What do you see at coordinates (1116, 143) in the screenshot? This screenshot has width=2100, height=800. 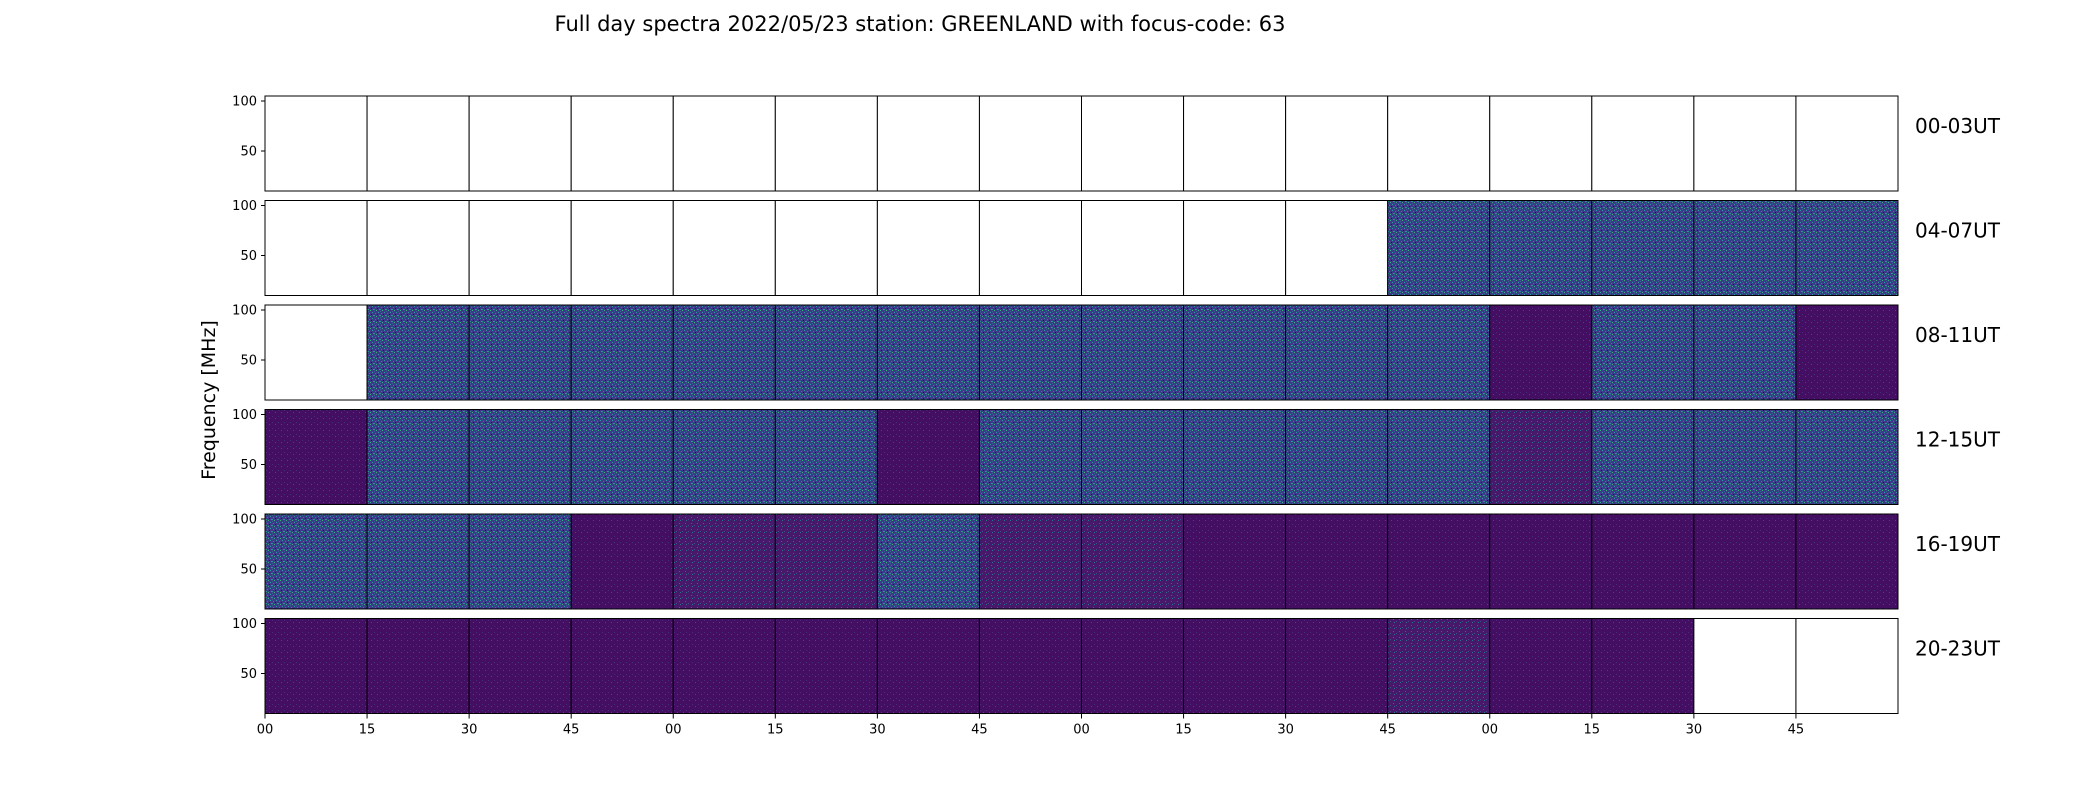 I see `row-00-03UT: 100 50 00-03UT` at bounding box center [1116, 143].